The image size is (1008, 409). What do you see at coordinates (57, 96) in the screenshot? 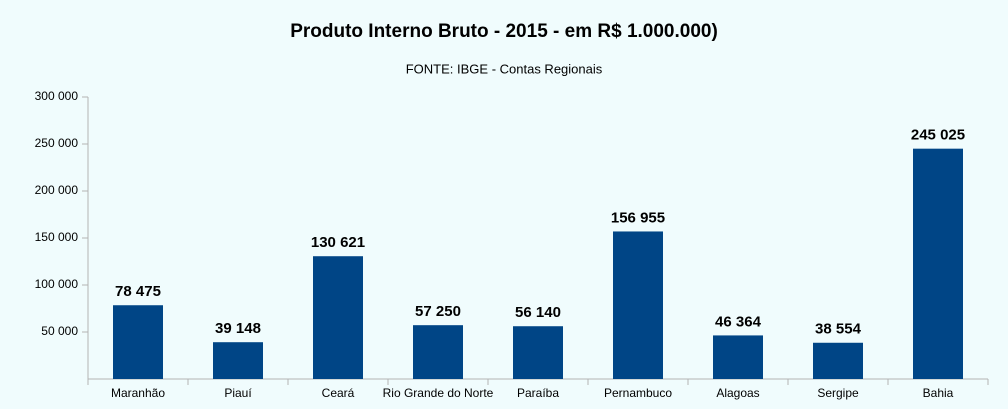
I see `y-tick-label: 300 000` at bounding box center [57, 96].